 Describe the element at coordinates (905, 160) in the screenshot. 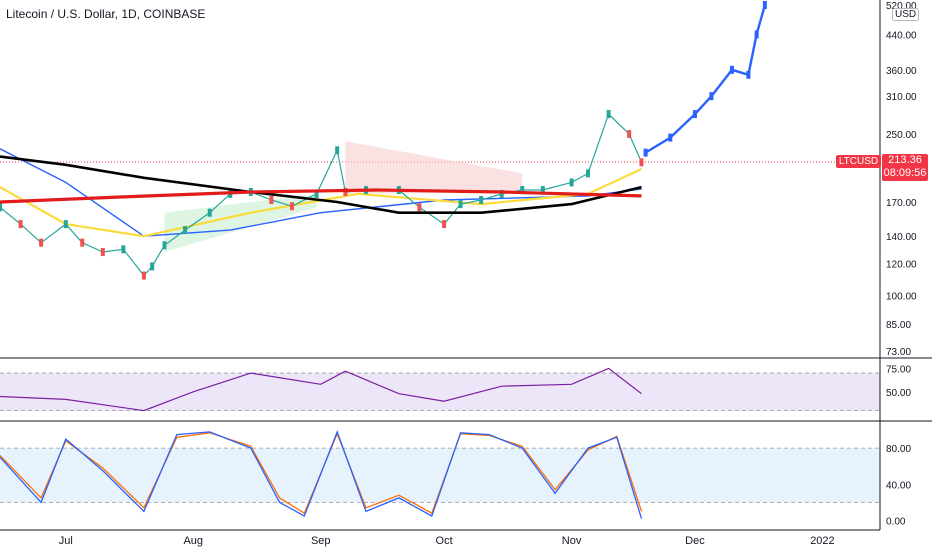

I see `last-price-value: 213.36` at that location.